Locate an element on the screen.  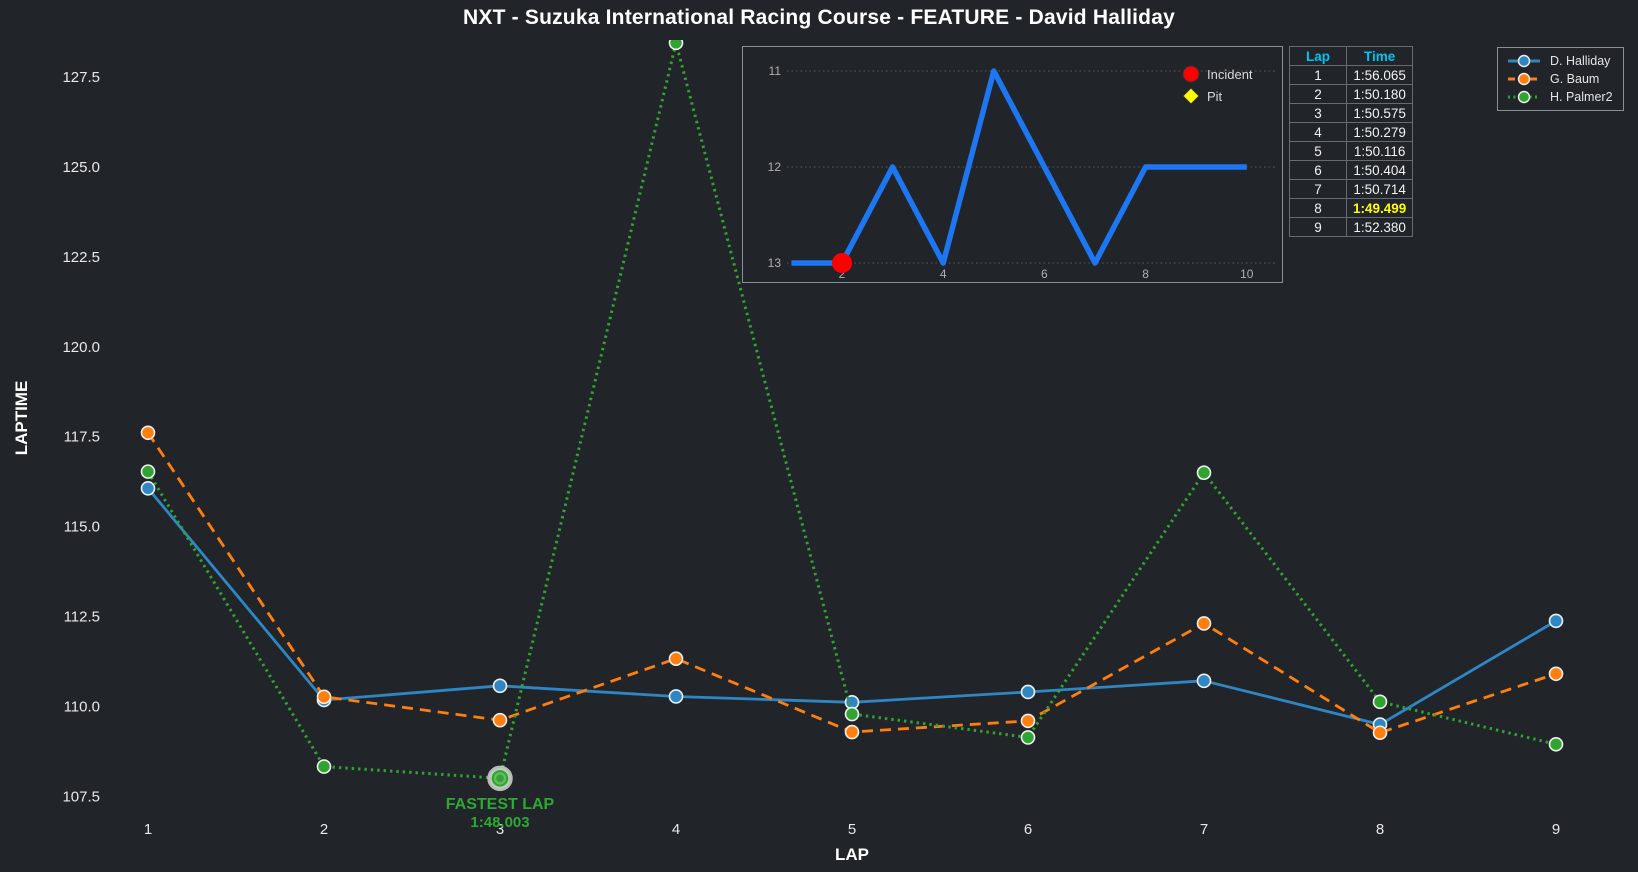
lap-number-cell: 6 is located at coordinates (1318, 170).